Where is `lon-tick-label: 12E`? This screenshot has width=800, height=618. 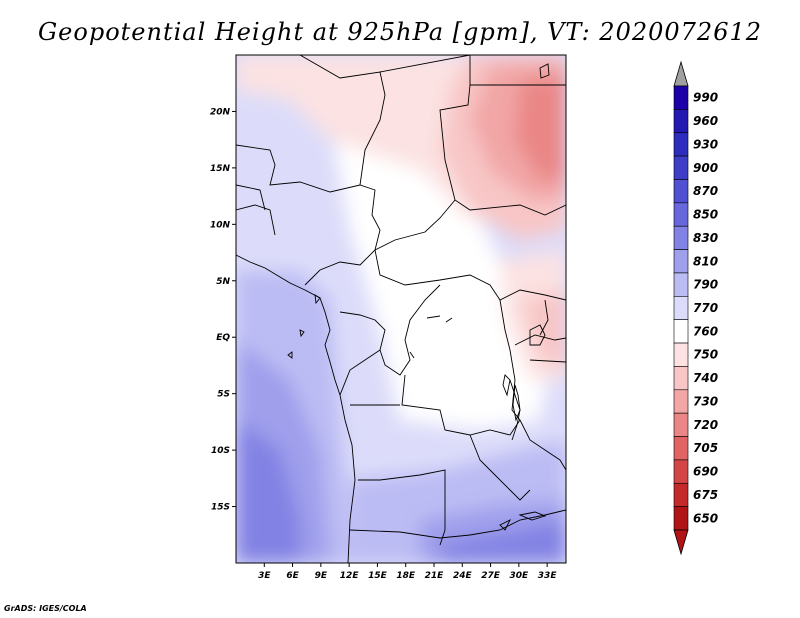 lon-tick-label: 12E is located at coordinates (350, 576).